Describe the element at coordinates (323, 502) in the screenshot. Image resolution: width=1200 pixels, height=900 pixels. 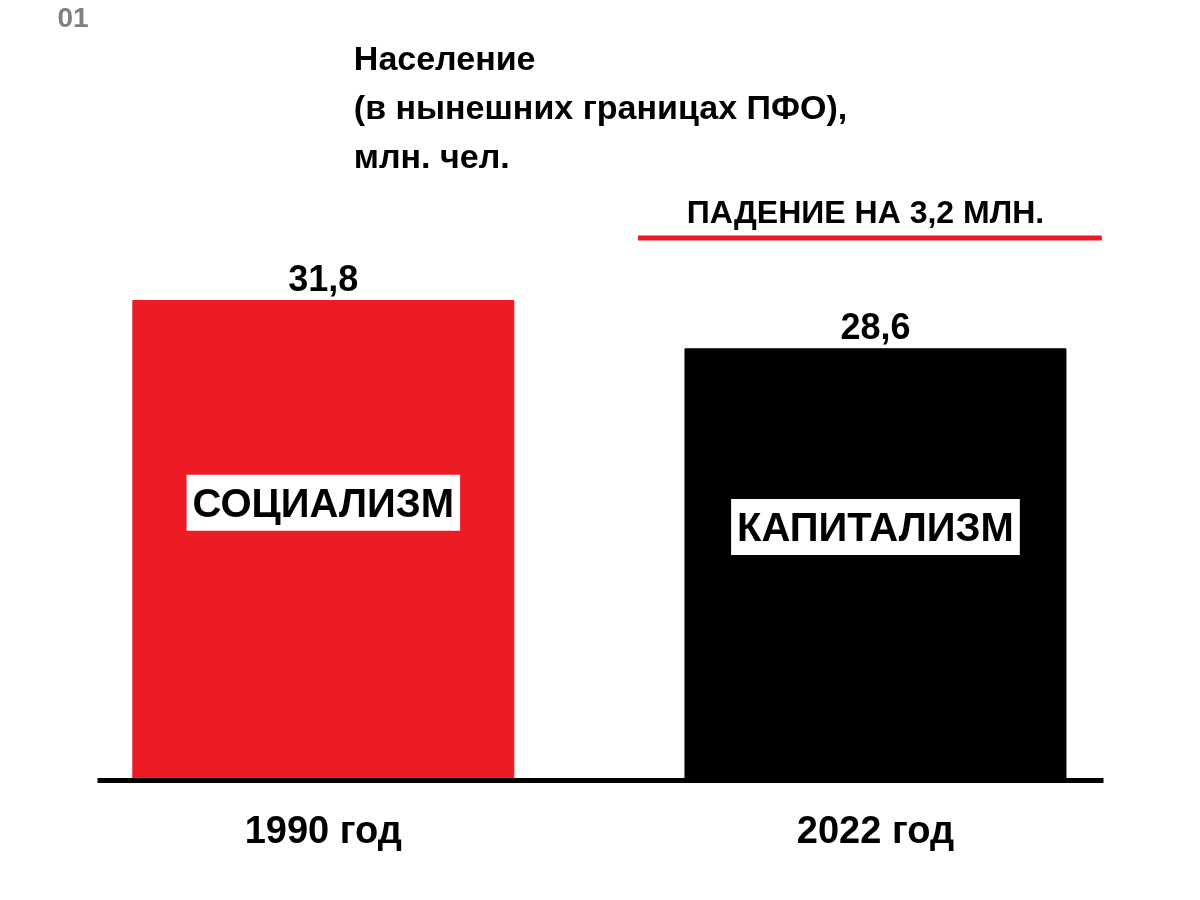
I see `annotation: СОЦИАЛИЗМ` at that location.